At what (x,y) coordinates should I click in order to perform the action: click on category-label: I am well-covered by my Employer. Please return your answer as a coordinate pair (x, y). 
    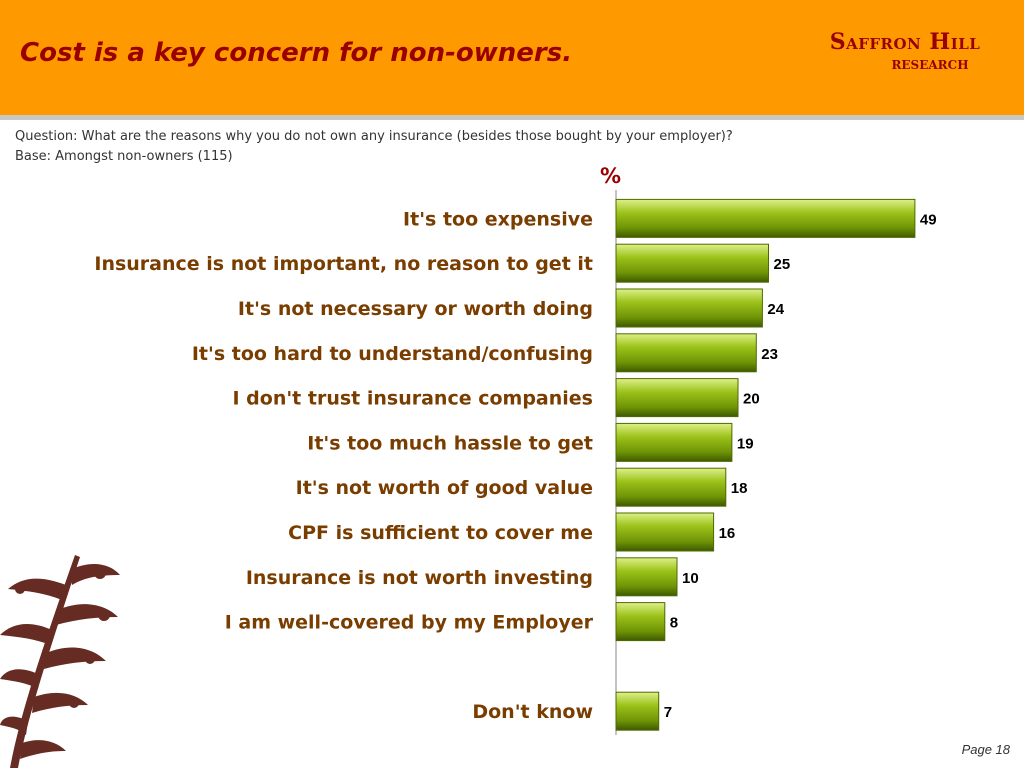
    Looking at the image, I should click on (409, 623).